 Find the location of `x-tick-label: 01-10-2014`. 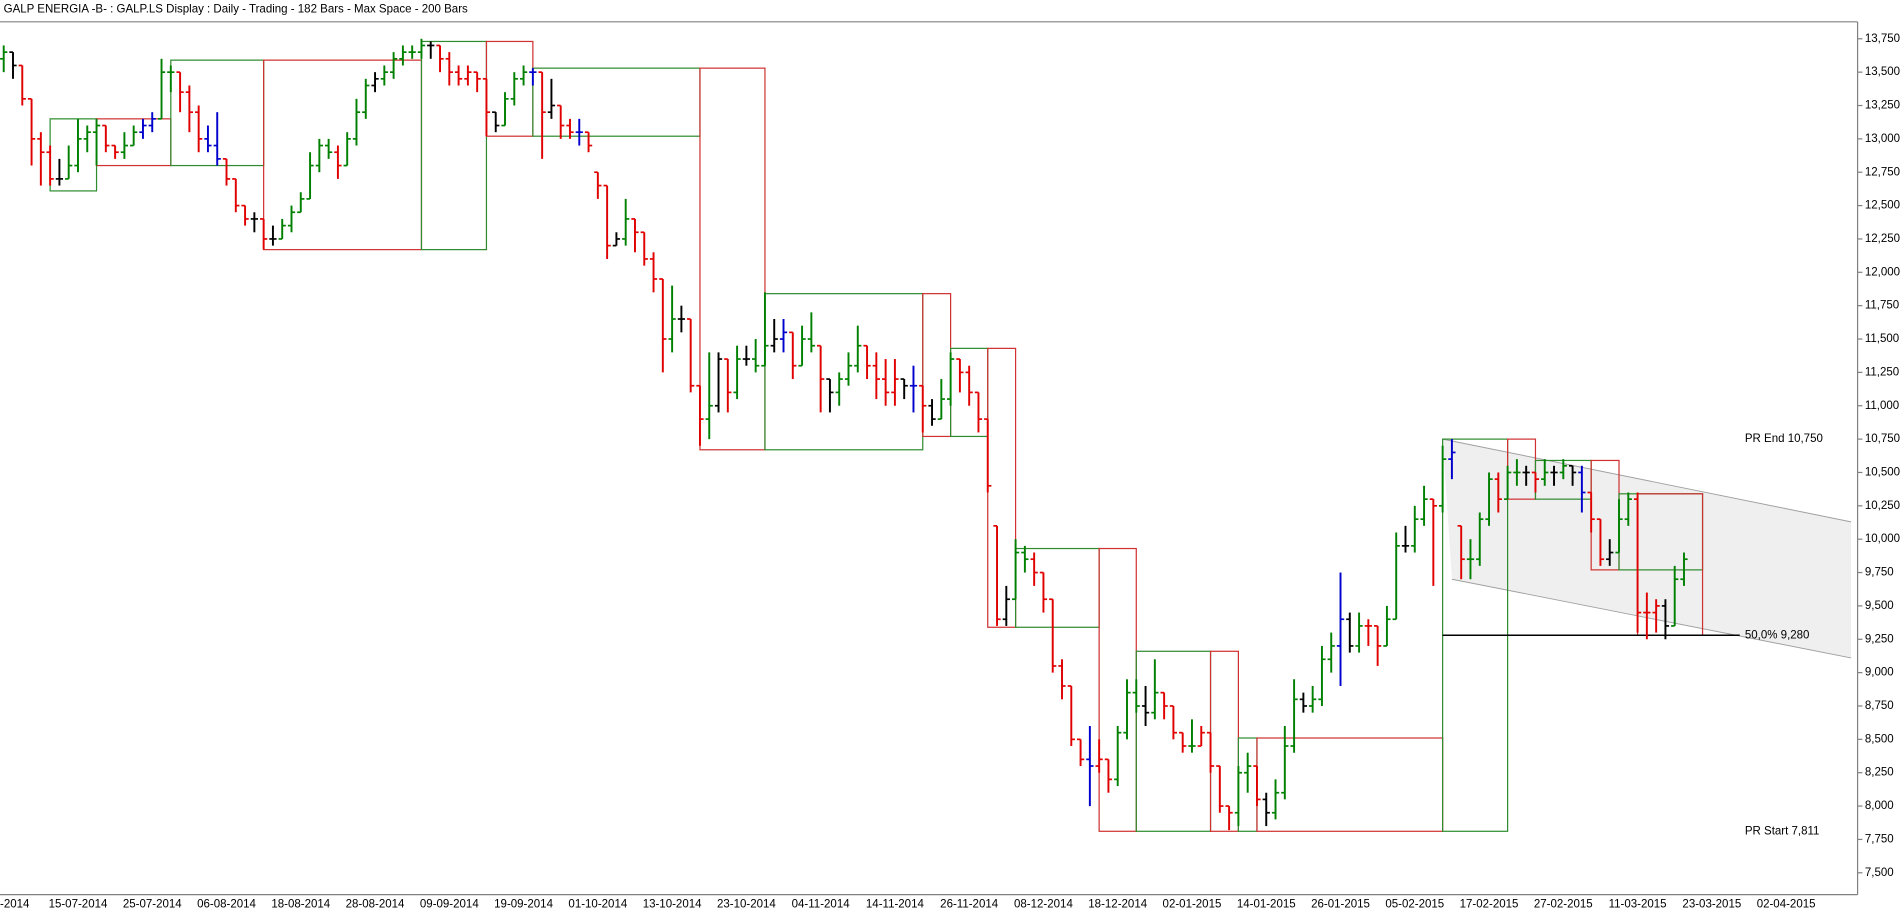

x-tick-label: 01-10-2014 is located at coordinates (597, 904).